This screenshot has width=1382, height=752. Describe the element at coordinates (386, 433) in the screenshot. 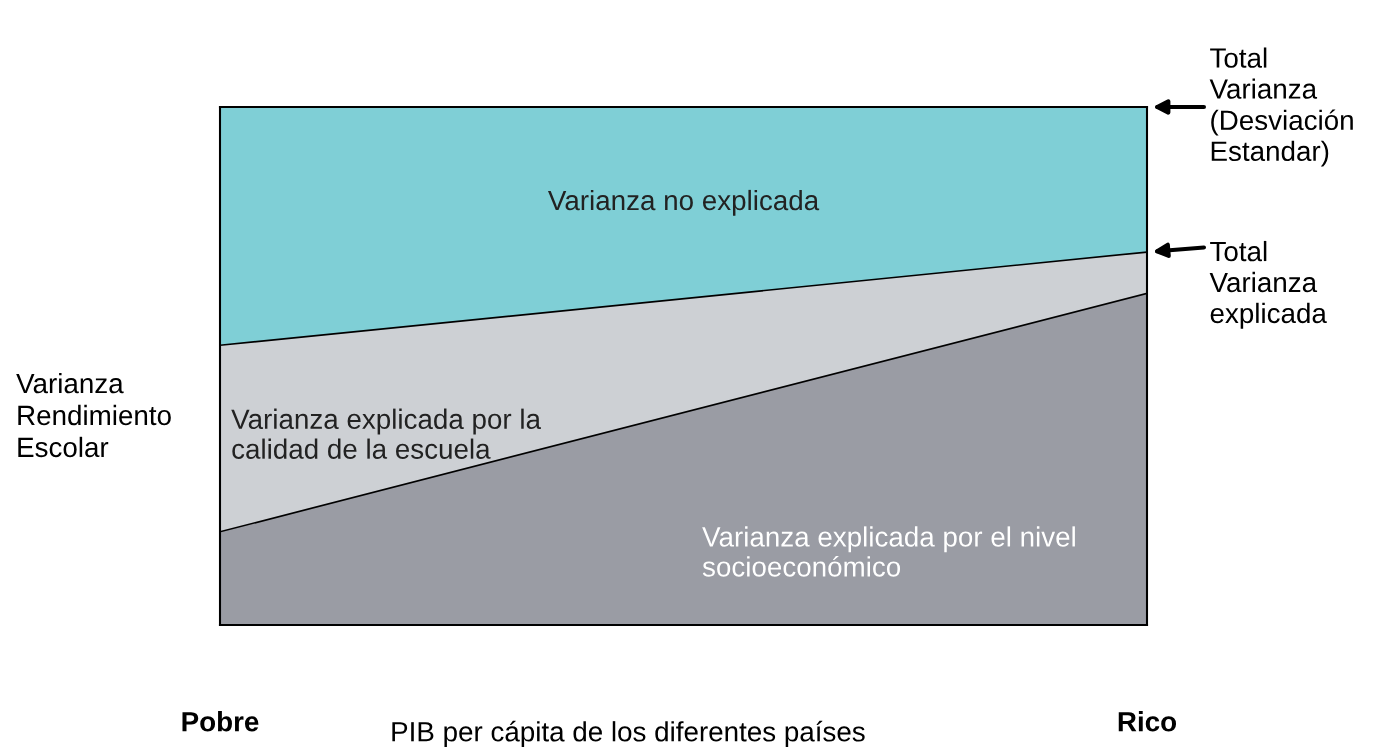

I see `series-label: Varianza explicada por la calidad de la escuela` at that location.